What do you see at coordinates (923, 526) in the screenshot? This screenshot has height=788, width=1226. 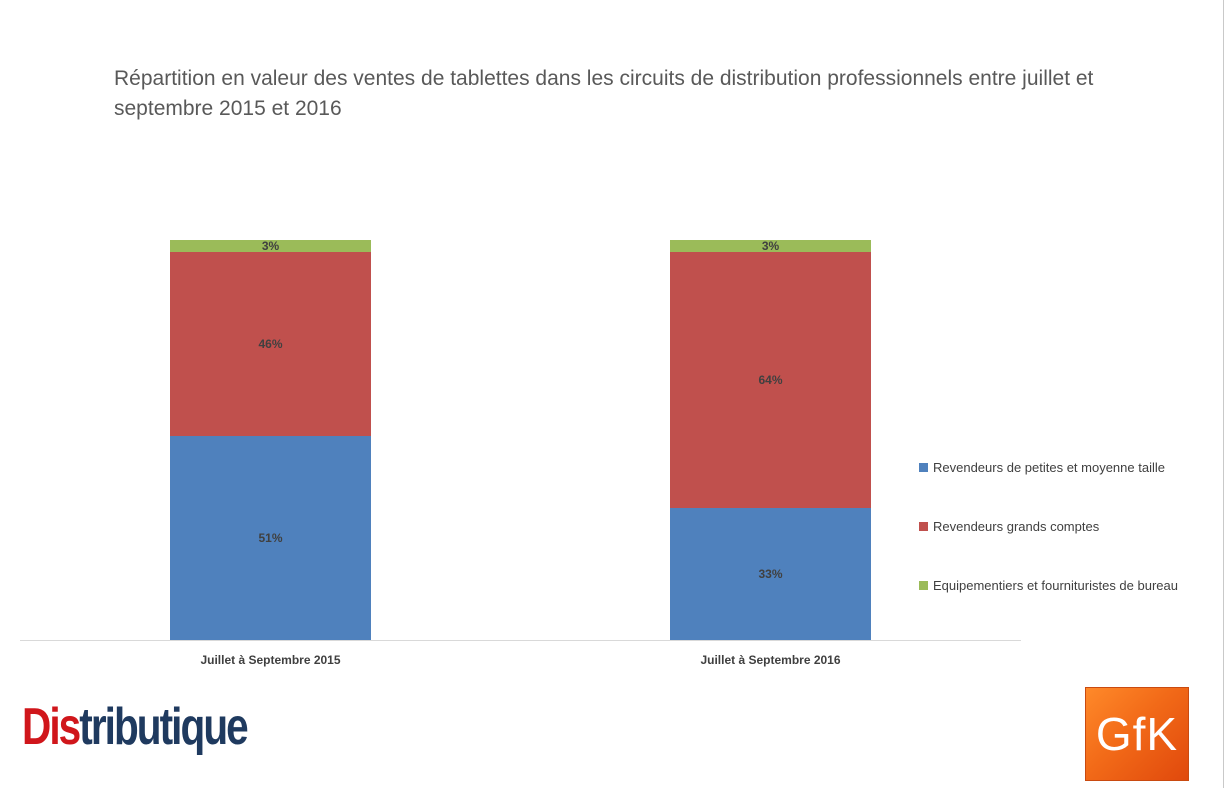 I see `legend-swatch-key-accounts` at bounding box center [923, 526].